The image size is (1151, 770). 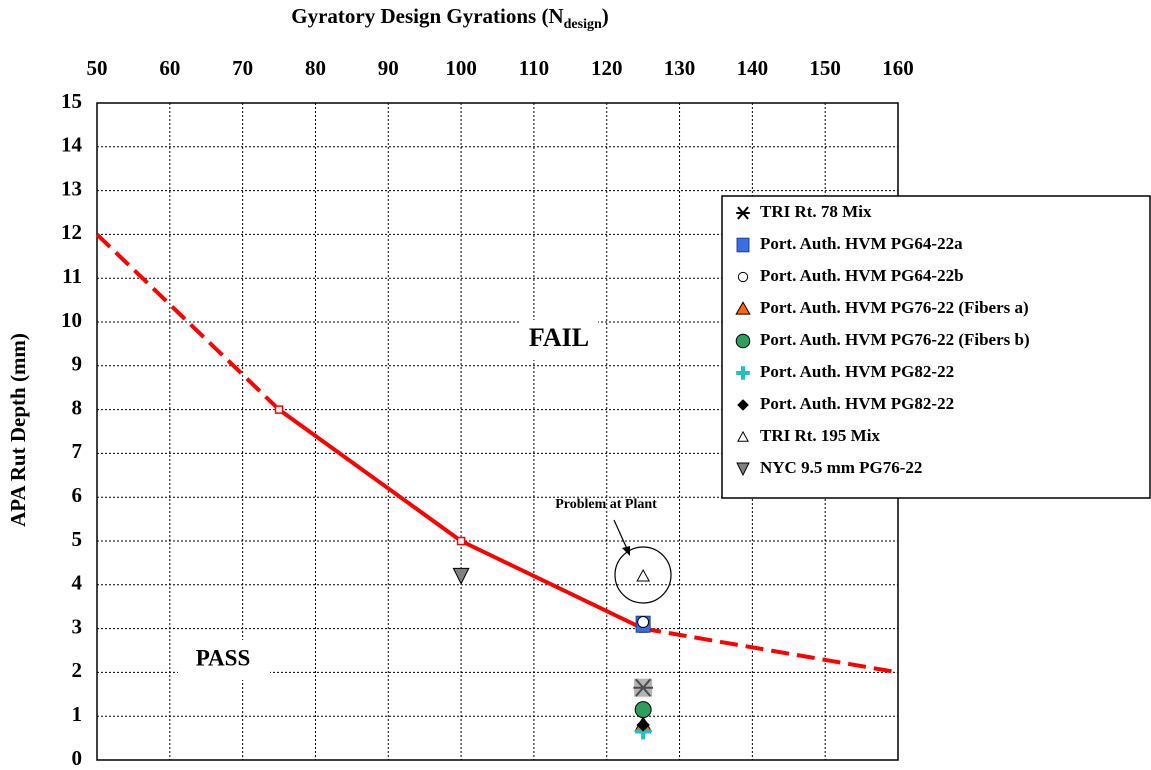 I want to click on x-tick-label: 130, so click(x=680, y=68).